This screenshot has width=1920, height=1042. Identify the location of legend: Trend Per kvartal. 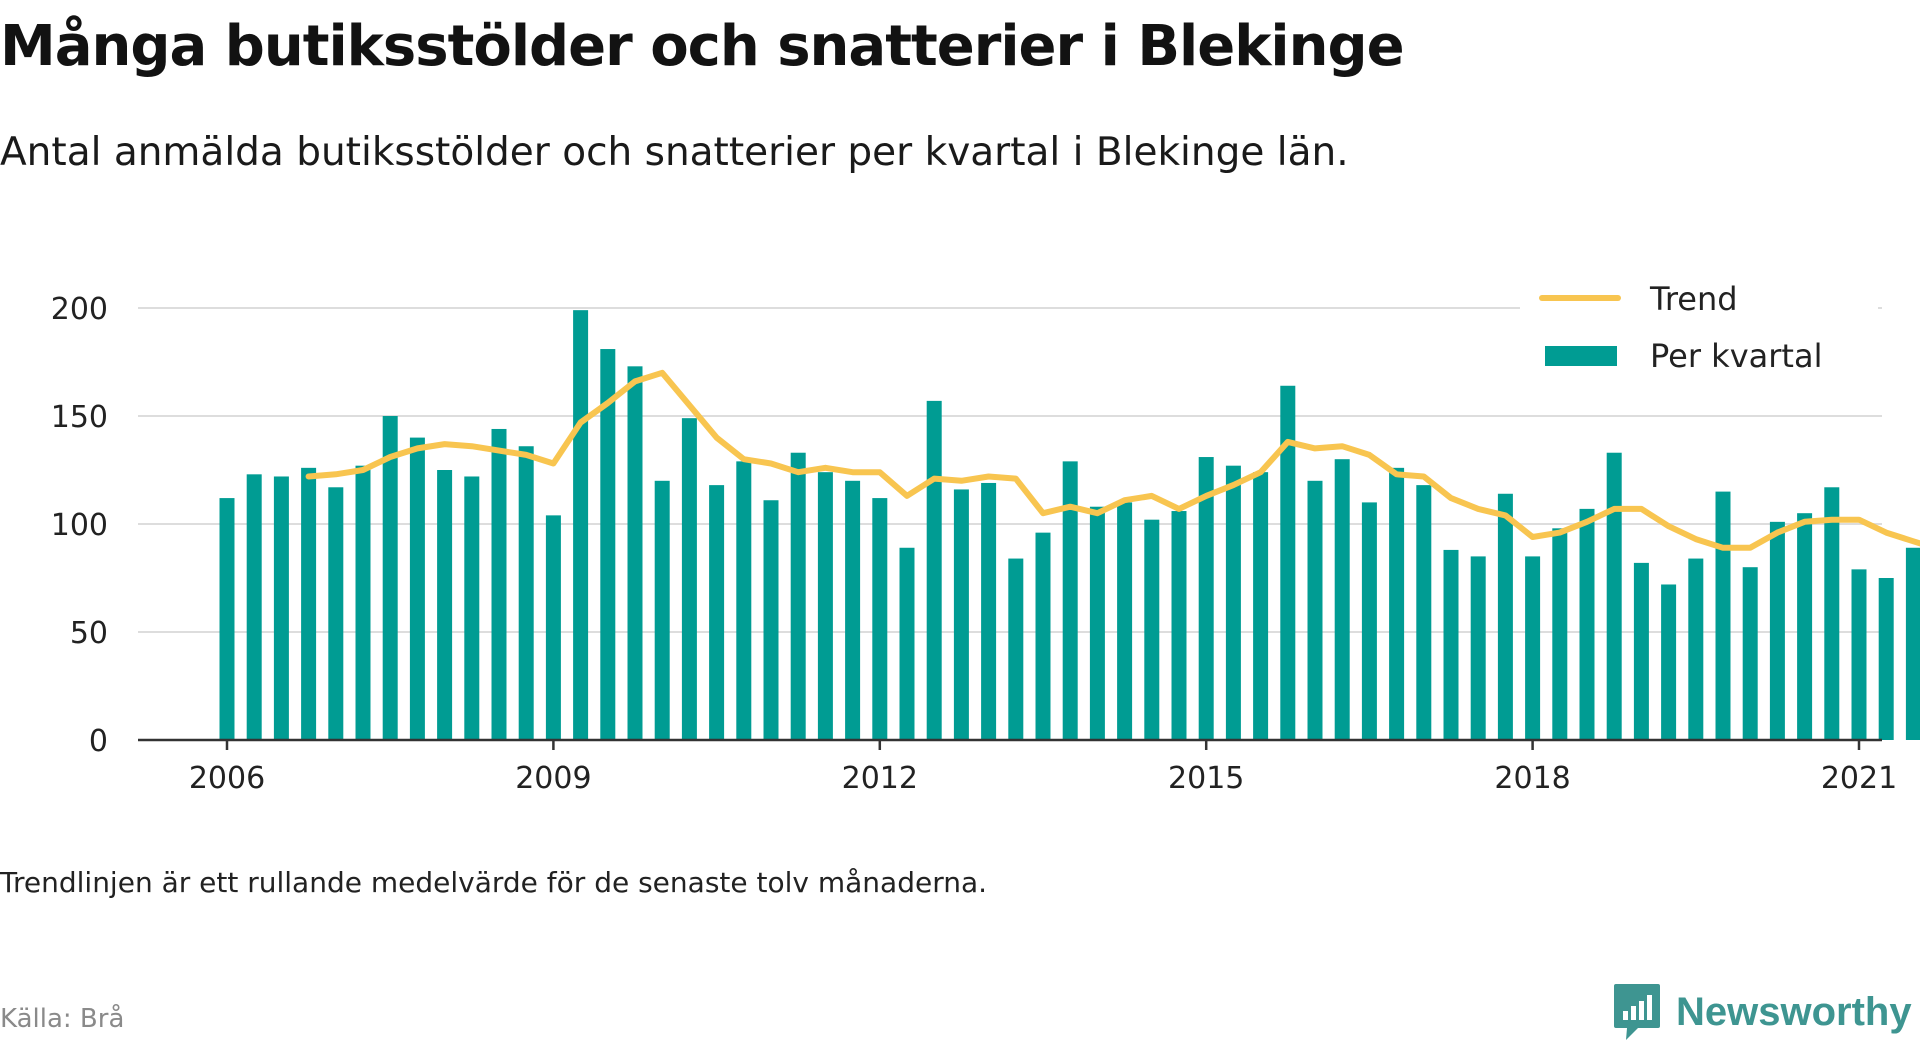
(1699, 323).